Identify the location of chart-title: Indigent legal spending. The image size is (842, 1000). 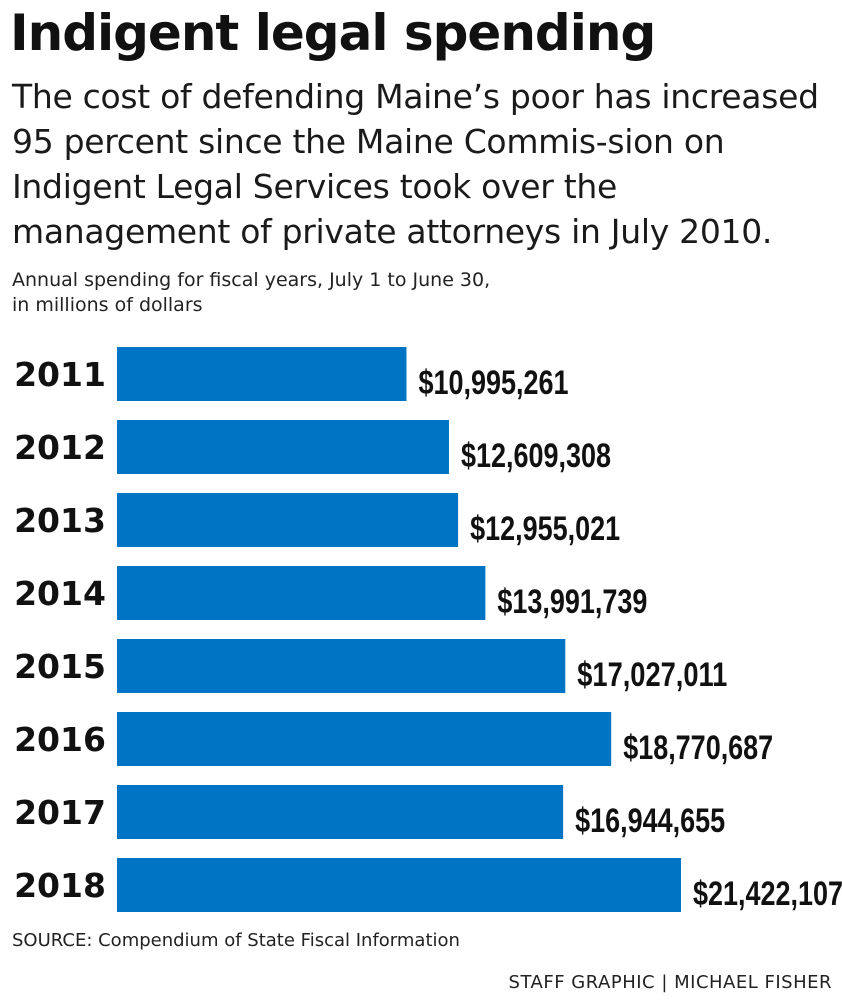
(333, 33).